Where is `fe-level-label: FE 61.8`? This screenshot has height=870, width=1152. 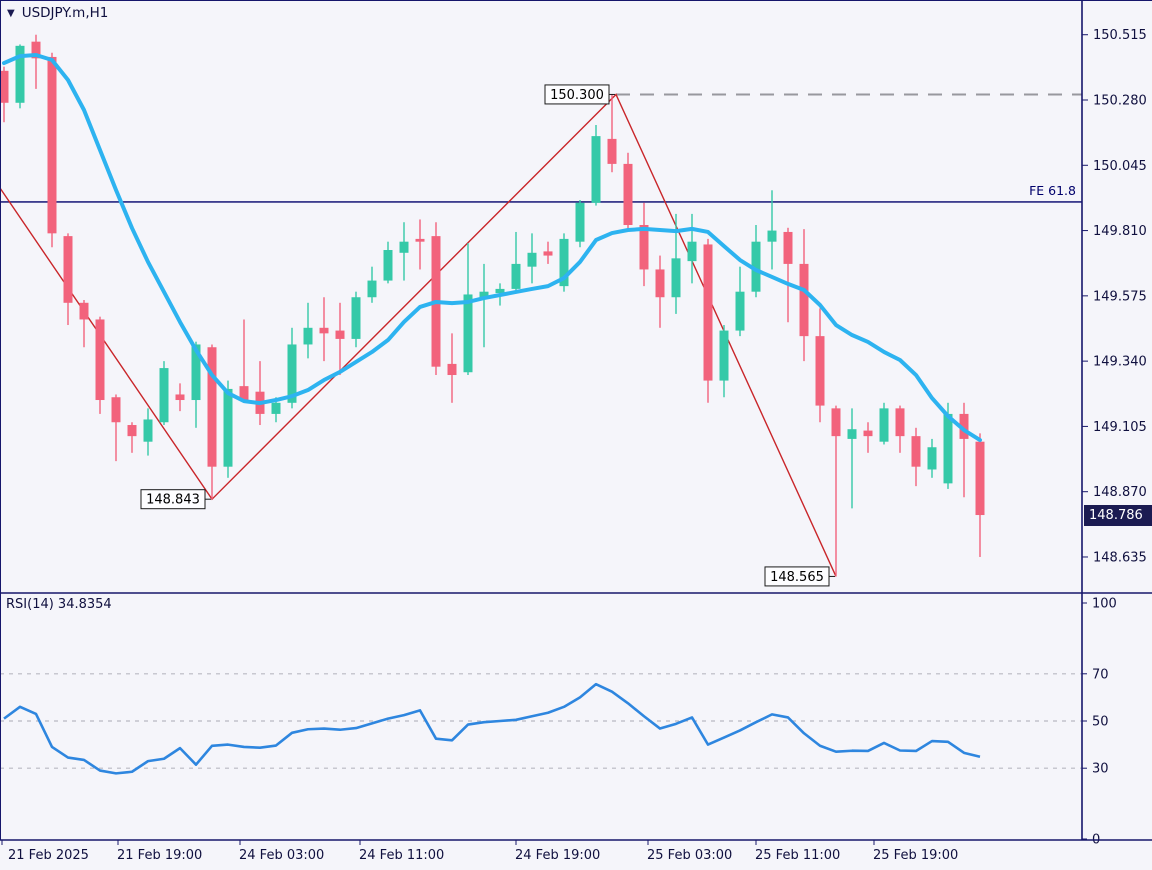
fe-level-label: FE 61.8 is located at coordinates (1052, 190).